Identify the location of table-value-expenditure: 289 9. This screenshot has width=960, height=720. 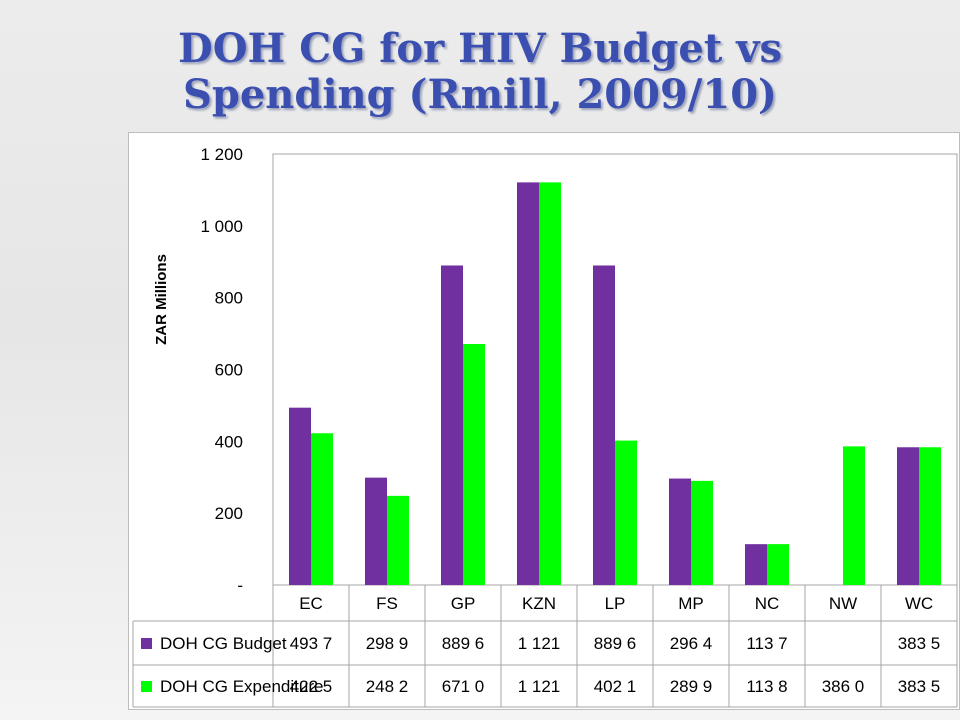
(691, 686).